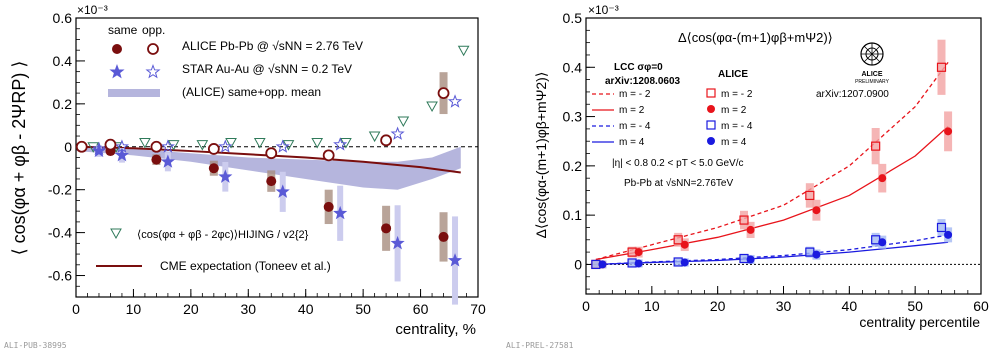 Image resolution: width=989 pixels, height=351 pixels. Describe the element at coordinates (116, 234) in the screenshot. I see `legend-hijing-marker` at that location.